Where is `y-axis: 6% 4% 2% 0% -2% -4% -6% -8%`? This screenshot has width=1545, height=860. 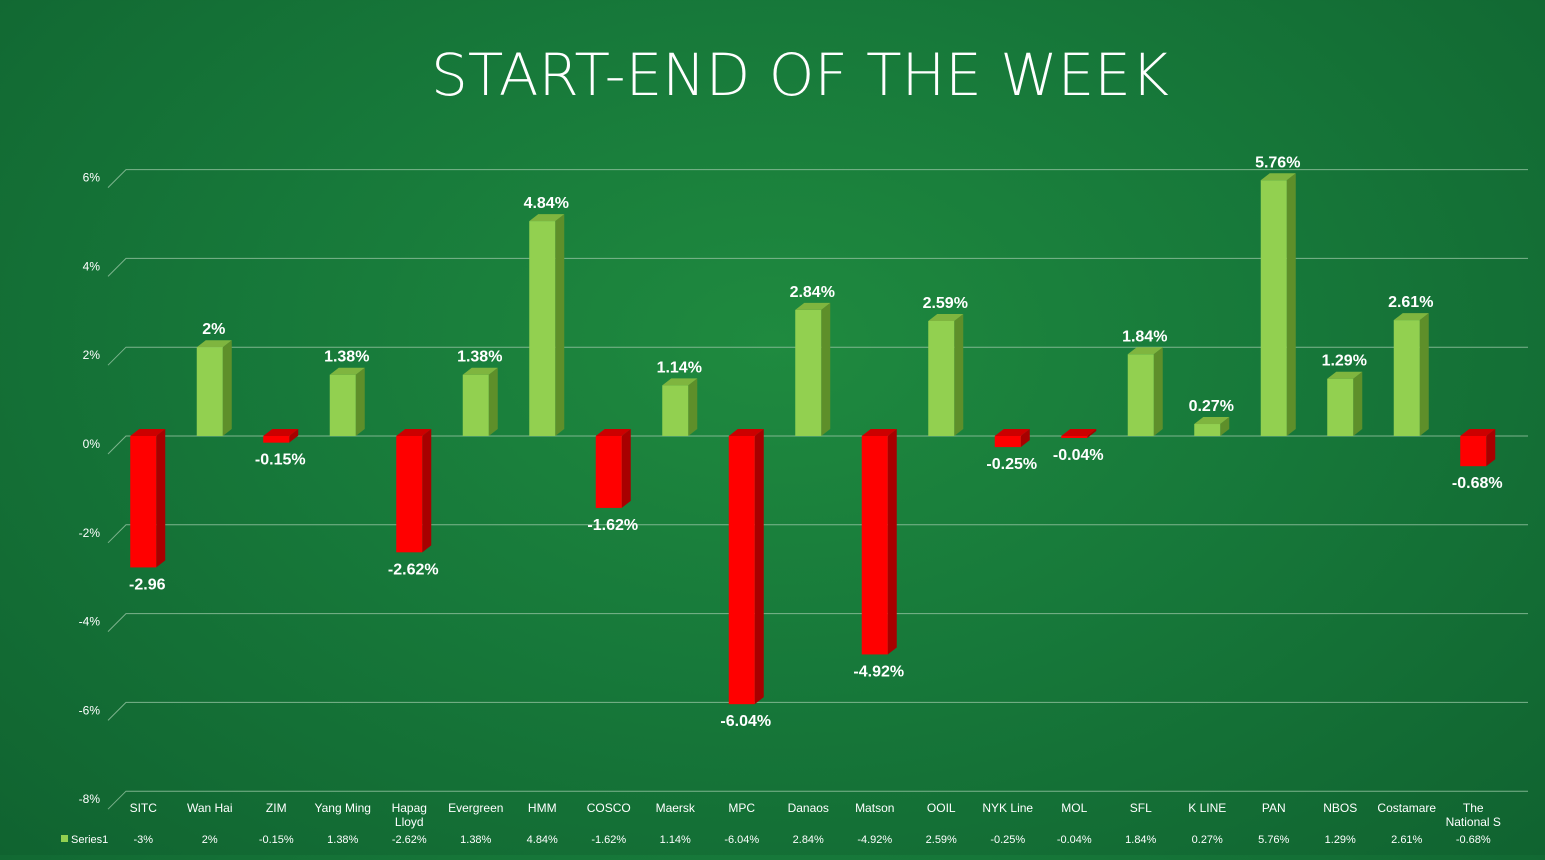
y-axis: 6% 4% 2% 0% -2% -4% -6% -8% is located at coordinates (90, 489).